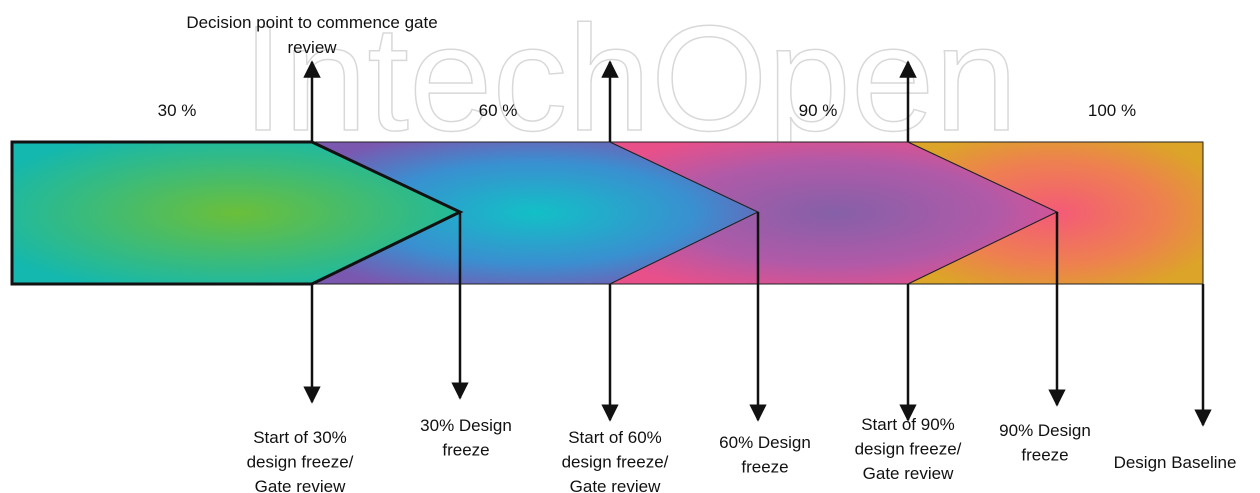 The image size is (1260, 493). I want to click on phase-label: 60 %, so click(498, 110).